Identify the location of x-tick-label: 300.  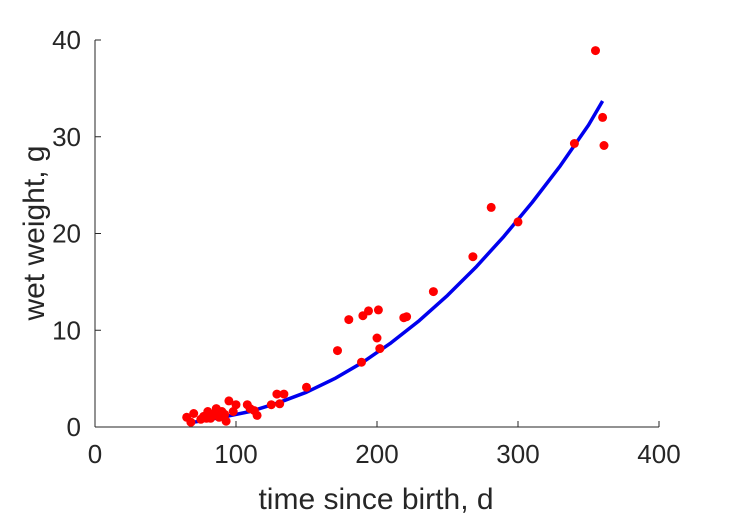
(517, 454).